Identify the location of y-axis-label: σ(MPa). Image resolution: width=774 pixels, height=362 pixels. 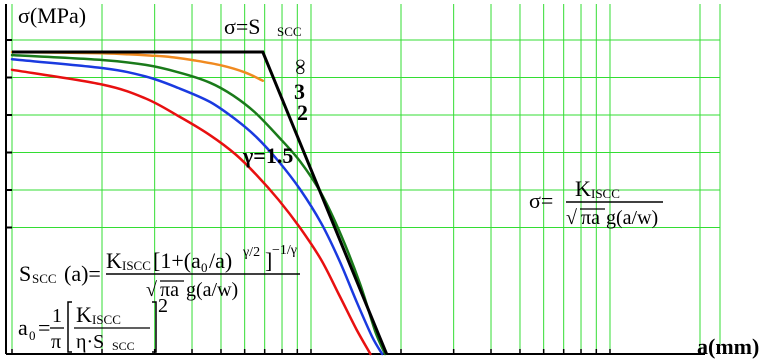
(52, 15).